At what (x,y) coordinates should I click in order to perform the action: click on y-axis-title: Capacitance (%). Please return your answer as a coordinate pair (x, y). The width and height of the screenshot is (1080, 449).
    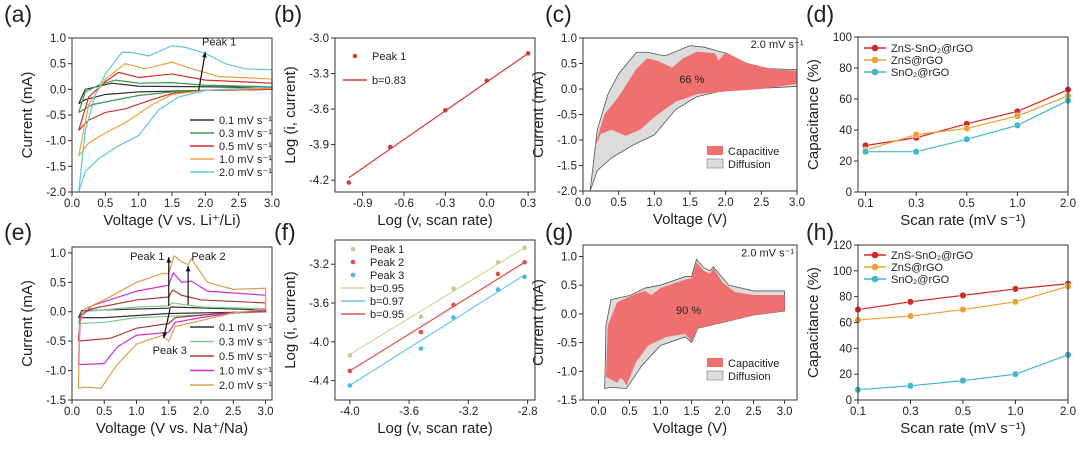
    Looking at the image, I should click on (813, 322).